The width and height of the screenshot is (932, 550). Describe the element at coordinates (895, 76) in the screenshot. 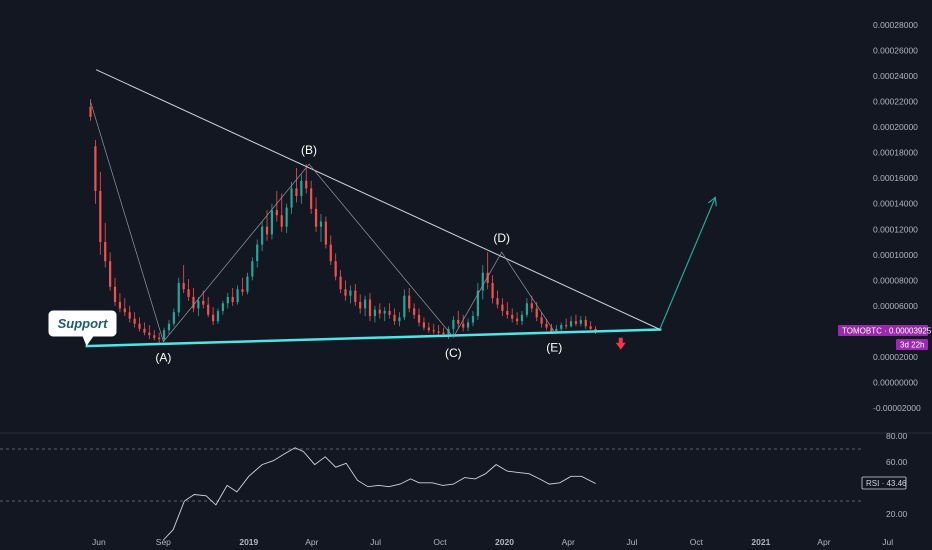

I see `price-tick-label: 0.00024000` at that location.